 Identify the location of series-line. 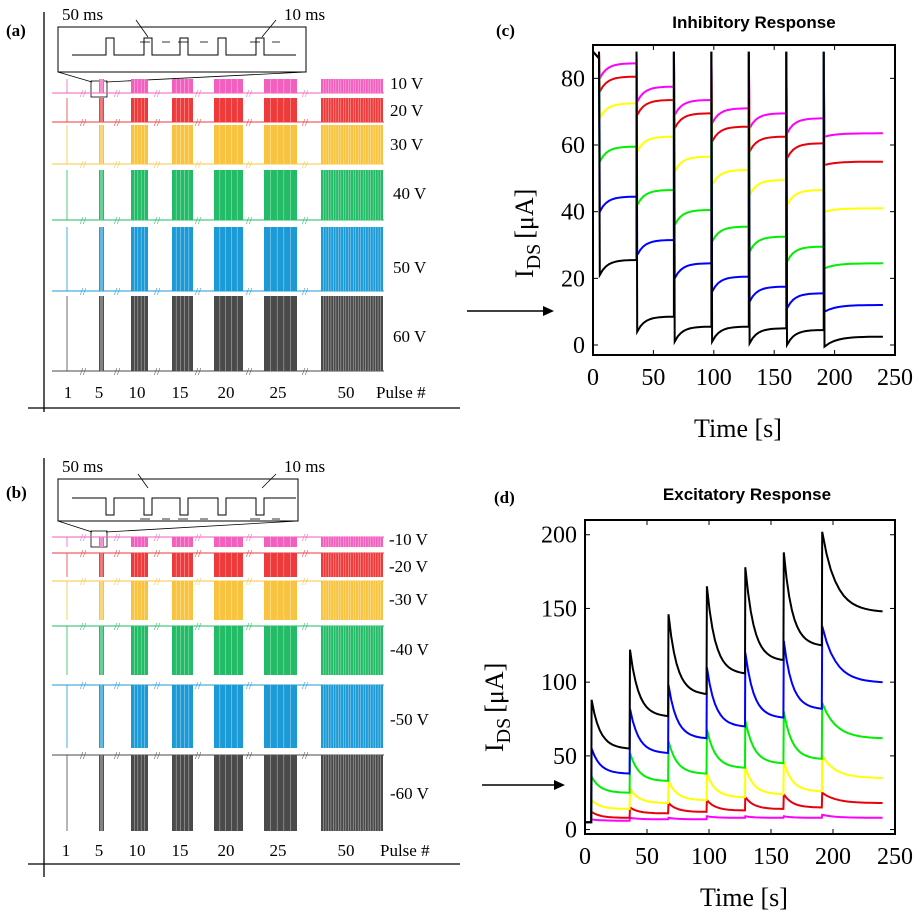
(734, 677).